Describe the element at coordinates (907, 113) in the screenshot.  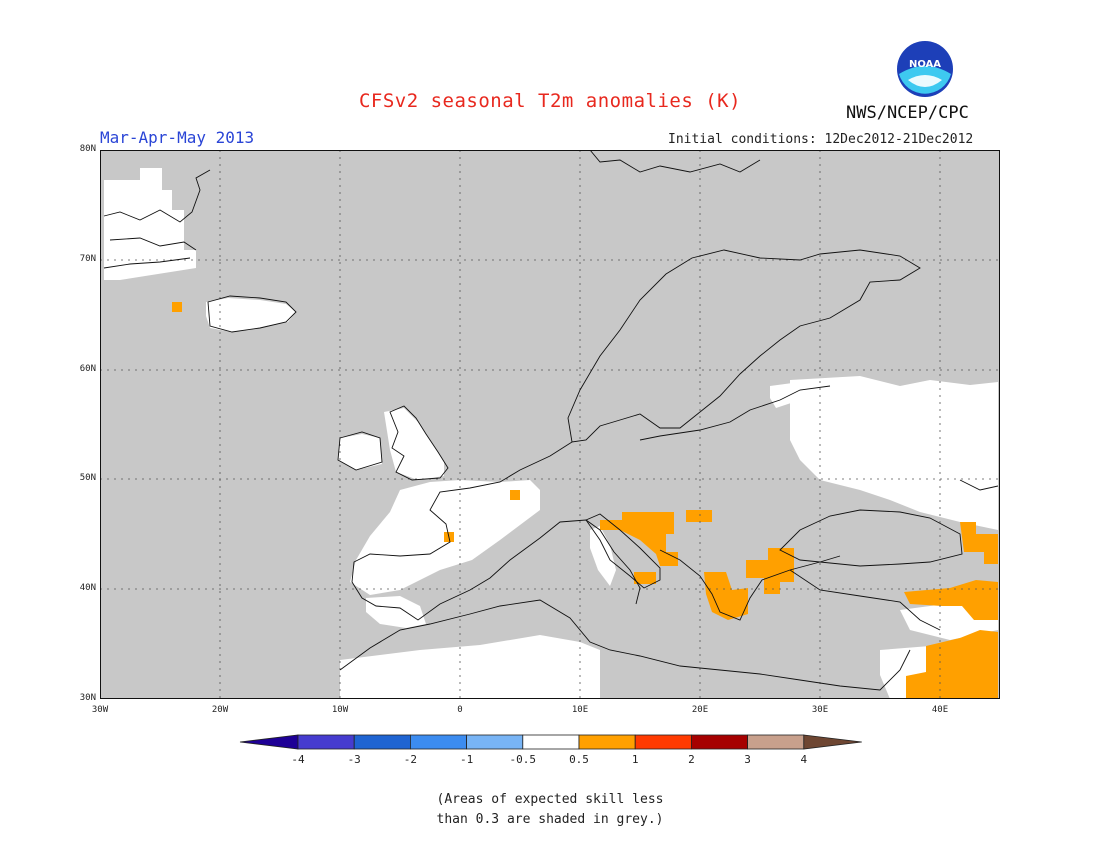
I see `agency-label: NWS/NCEP/CPC` at that location.